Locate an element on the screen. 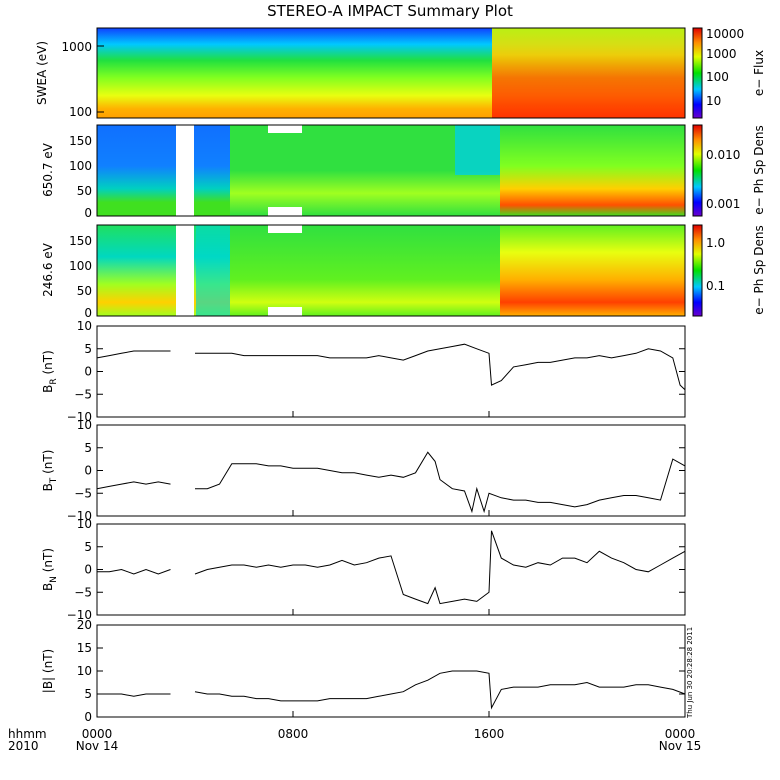 This screenshot has width=780, height=780. pad-246-tick-150: 150 is located at coordinates (80, 241).